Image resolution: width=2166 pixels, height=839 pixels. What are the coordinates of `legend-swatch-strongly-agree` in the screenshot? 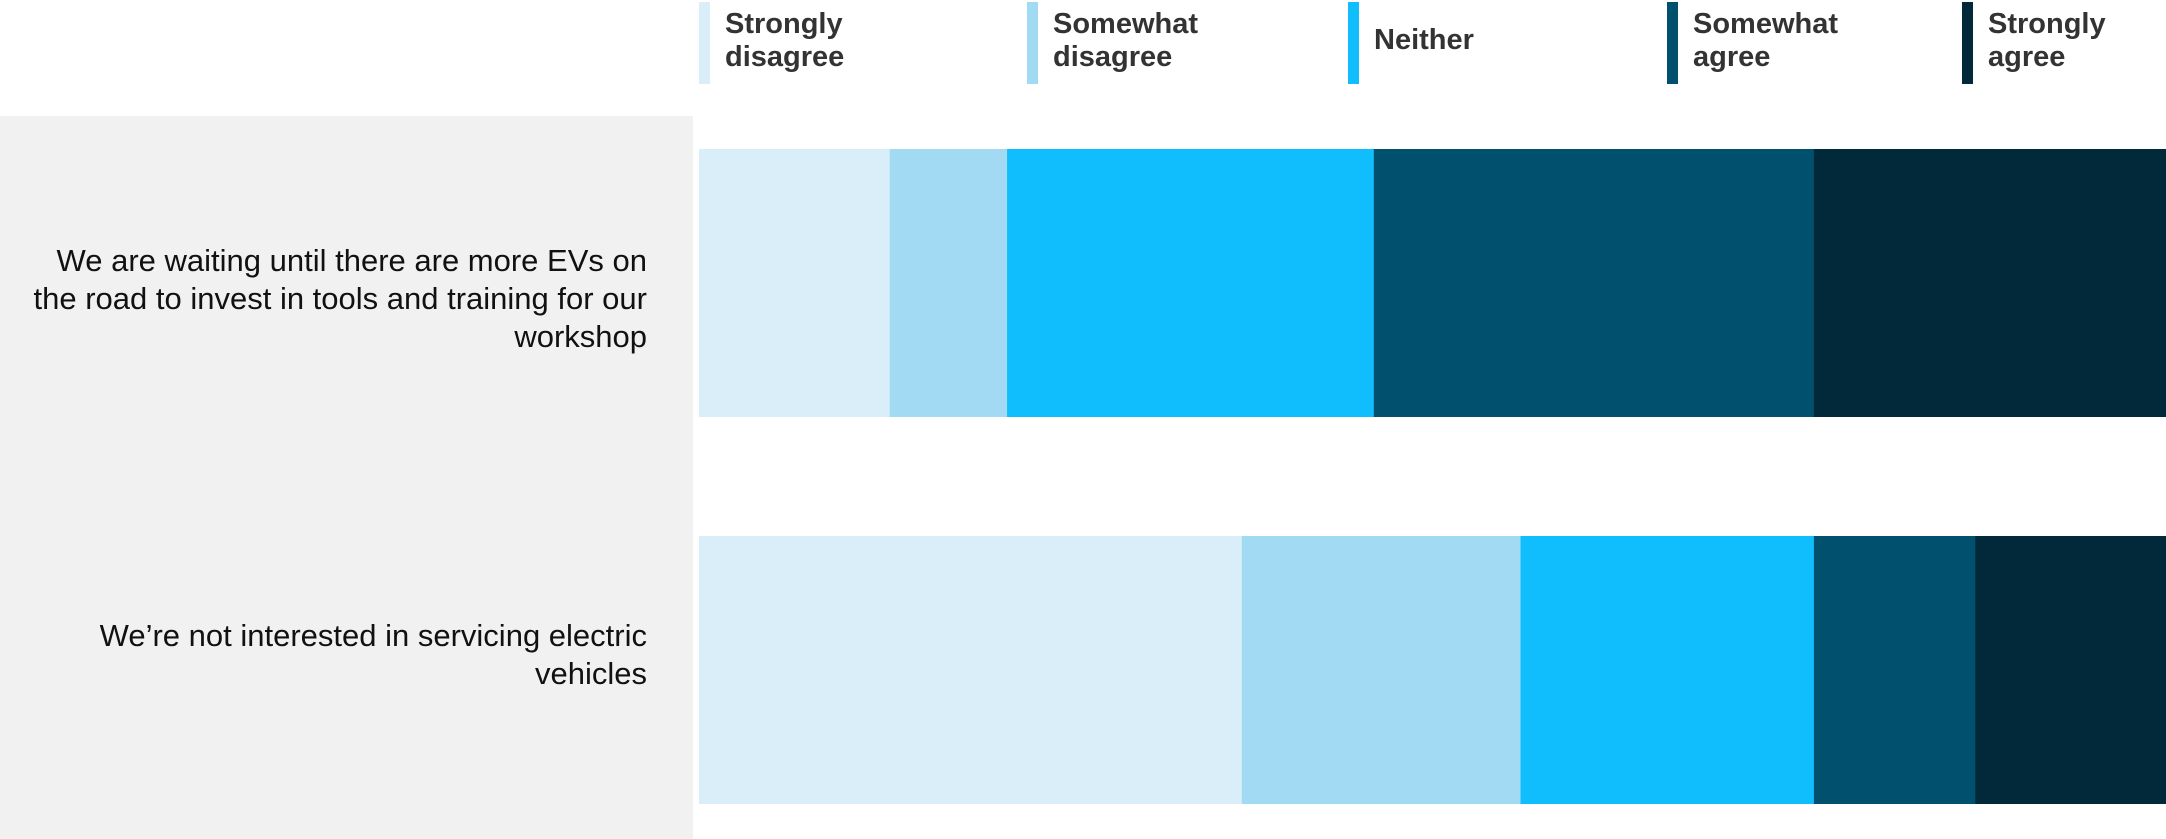 It's located at (1967, 43).